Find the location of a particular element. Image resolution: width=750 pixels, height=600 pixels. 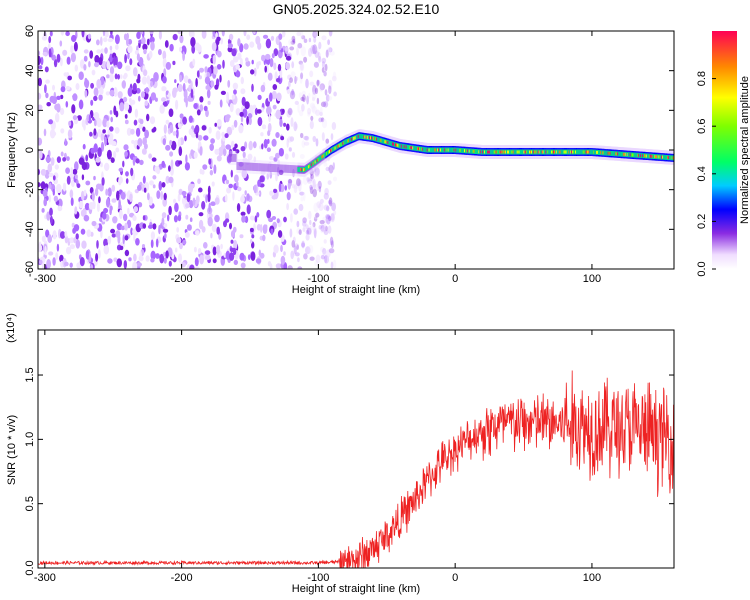

colorbar-tick-label: 0.4 is located at coordinates (702, 173).